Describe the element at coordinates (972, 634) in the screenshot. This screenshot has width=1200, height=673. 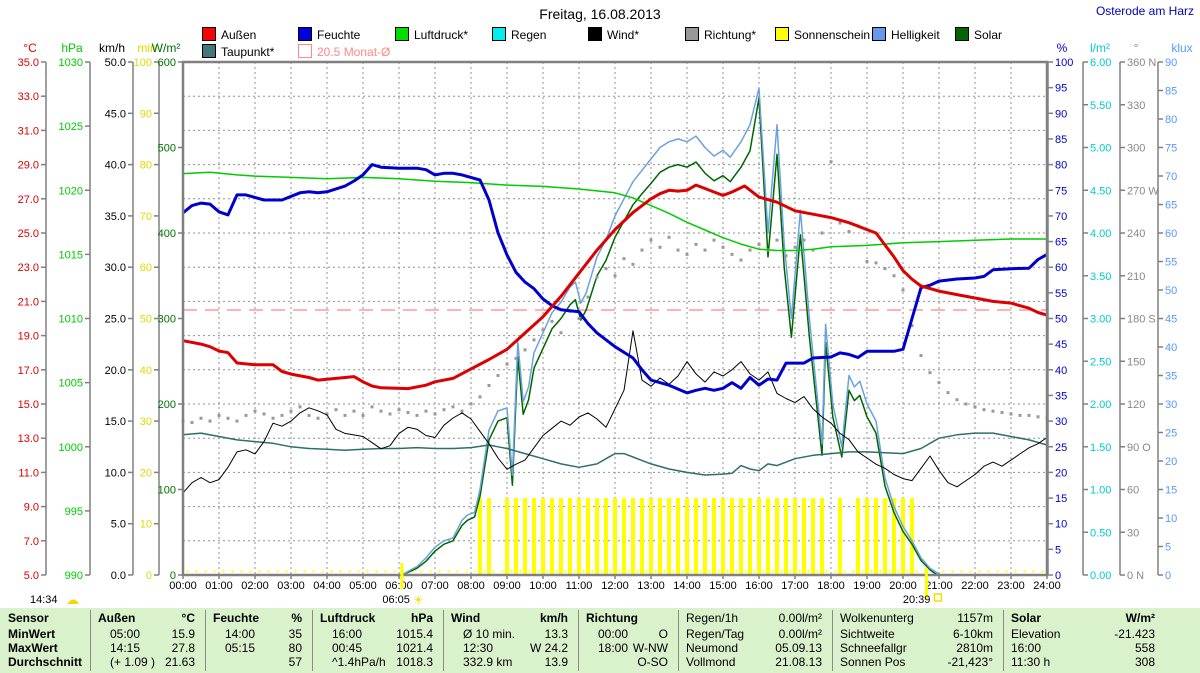
I see `table-atmosphaere-row1-value: 6-10km` at that location.